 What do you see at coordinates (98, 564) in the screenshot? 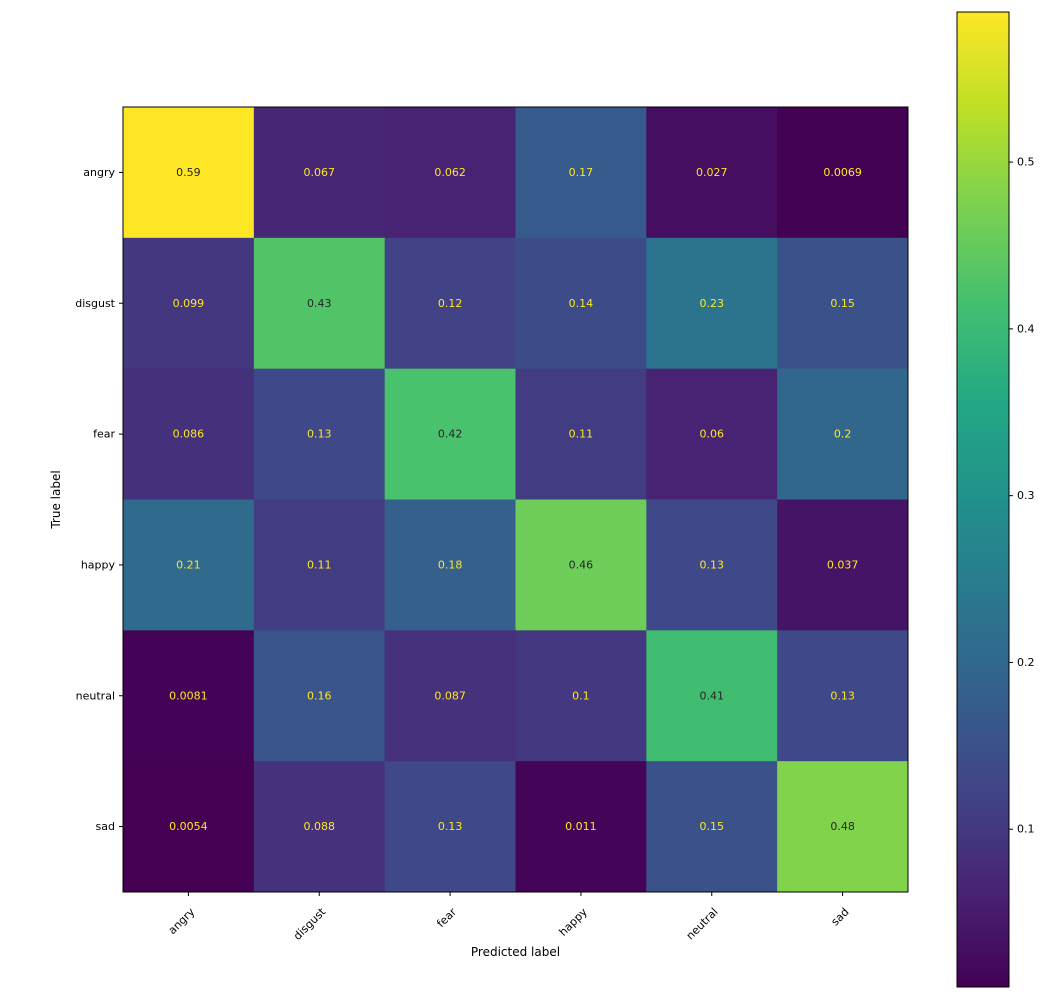
I see `y-tick-label: happy` at bounding box center [98, 564].